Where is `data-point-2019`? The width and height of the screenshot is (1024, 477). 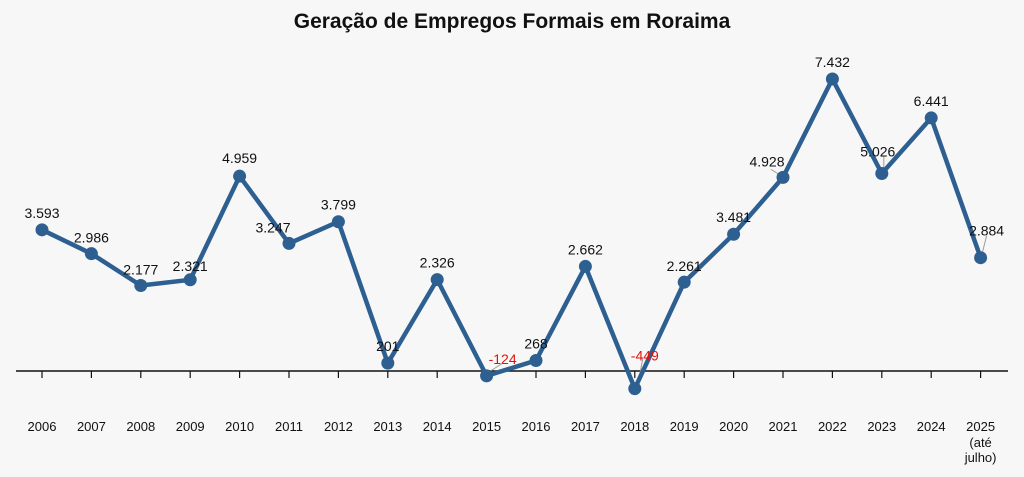
data-point-2019 is located at coordinates (684, 282).